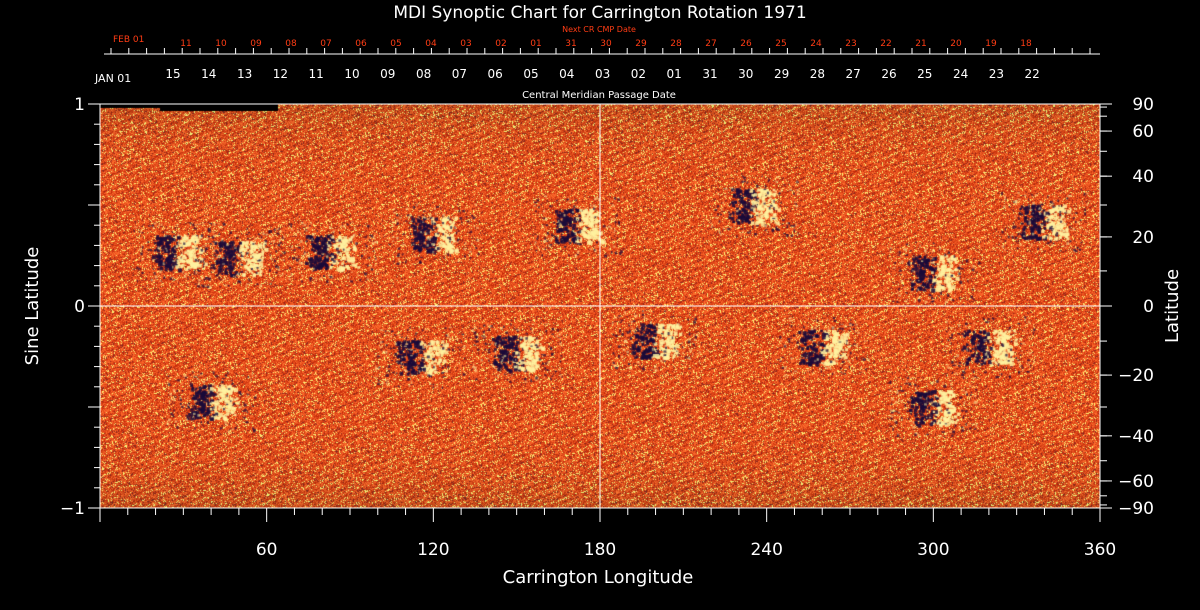  I want to click on y-right-tick-label: 40, so click(1143, 177).